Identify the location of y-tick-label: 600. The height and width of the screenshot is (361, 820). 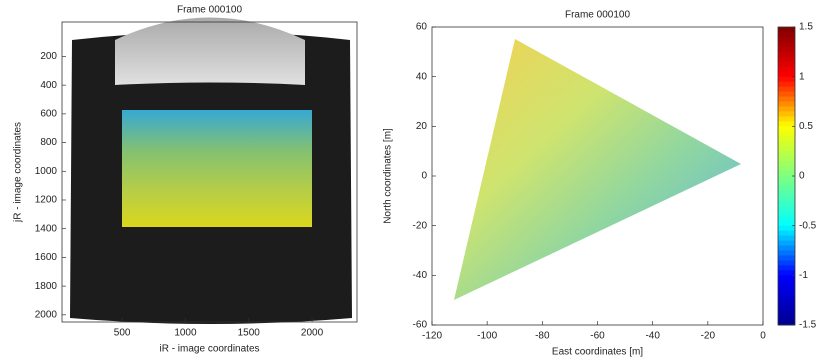
(48, 114).